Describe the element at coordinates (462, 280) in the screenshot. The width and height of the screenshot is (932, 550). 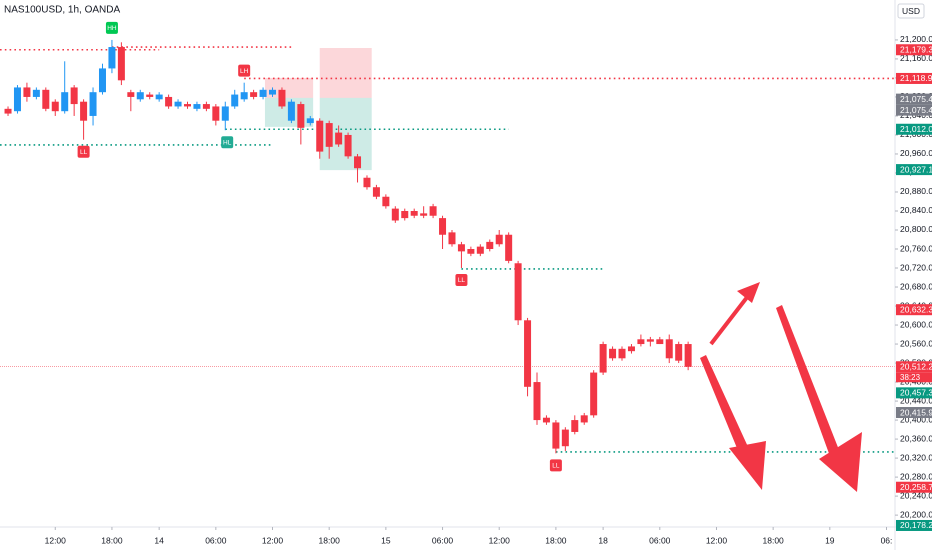
I see `pivot-label: LL` at that location.